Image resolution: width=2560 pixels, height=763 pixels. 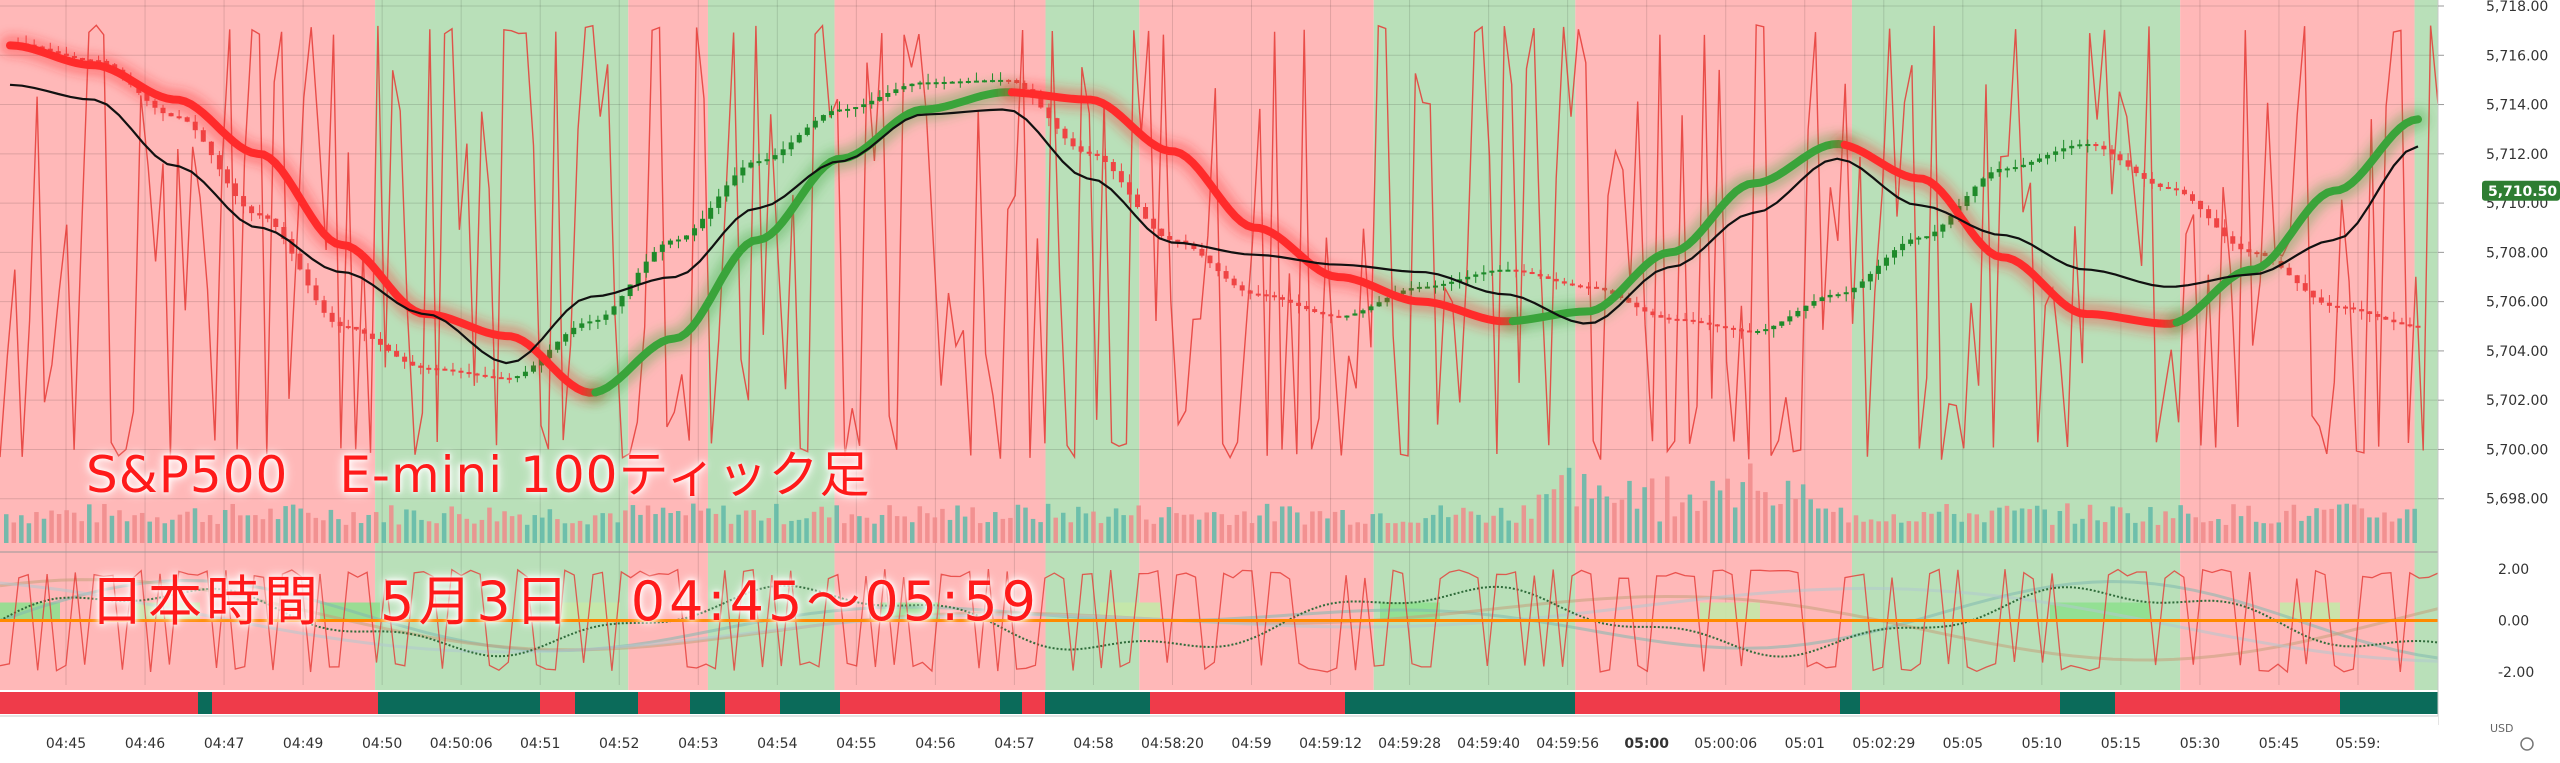 What do you see at coordinates (2517, 253) in the screenshot?
I see `price-tick-label: 5,708.00` at bounding box center [2517, 253].